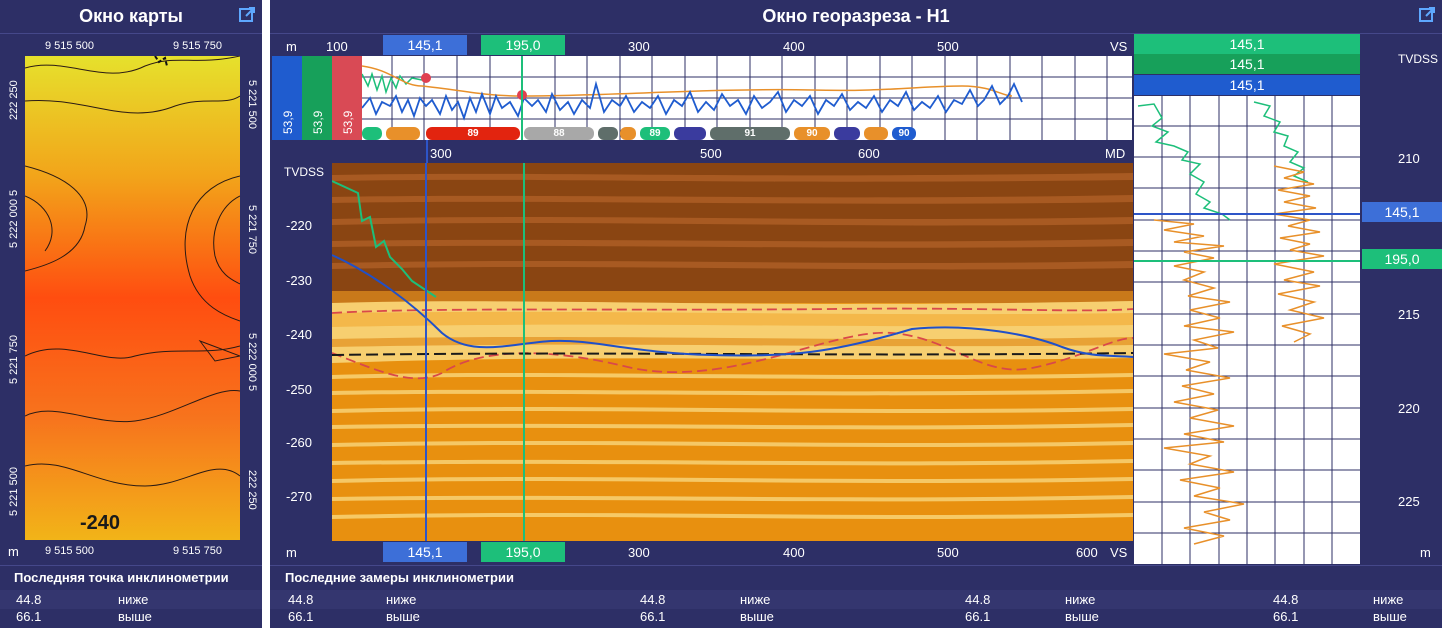  I want to click on top-axis-tick: 100, so click(337, 46).